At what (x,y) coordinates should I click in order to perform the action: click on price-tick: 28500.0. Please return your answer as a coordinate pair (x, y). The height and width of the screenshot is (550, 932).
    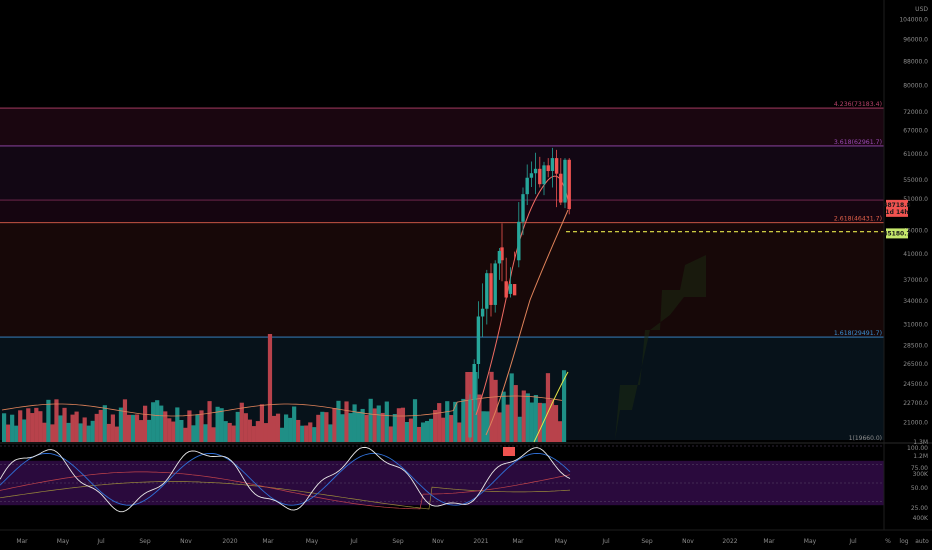
    Looking at the image, I should click on (915, 346).